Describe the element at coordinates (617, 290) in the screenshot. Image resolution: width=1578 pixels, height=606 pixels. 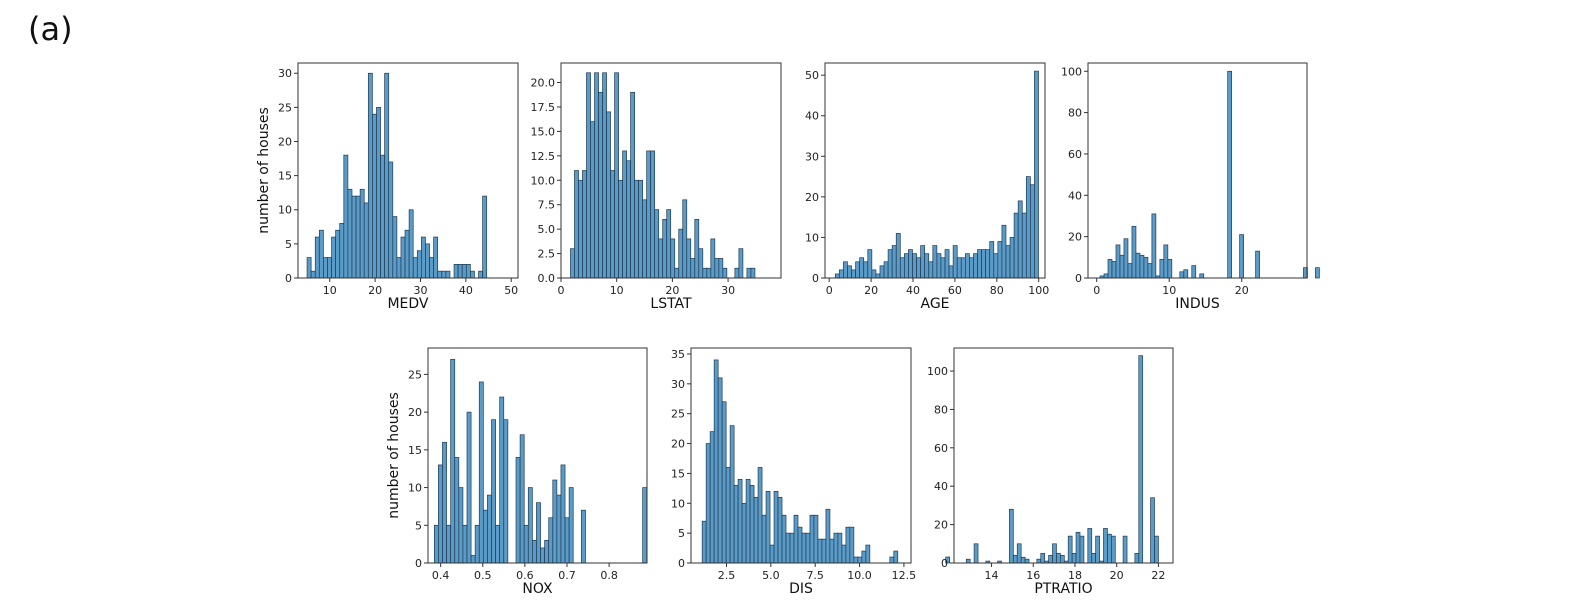
I see `x-tick-label: 10` at that location.